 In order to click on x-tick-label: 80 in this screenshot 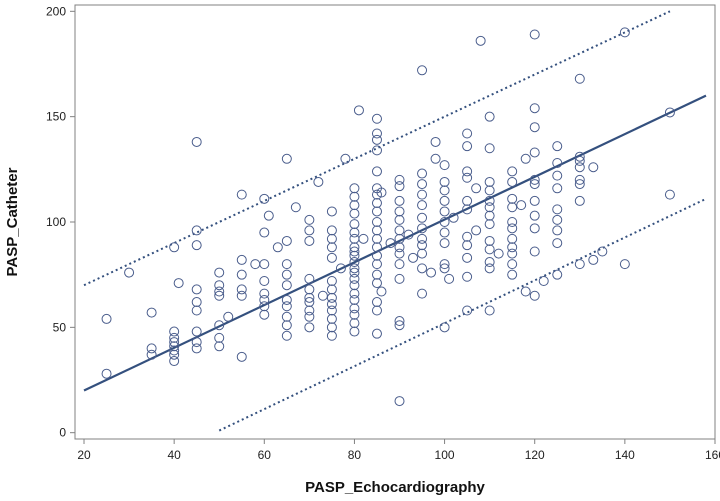, I will do `click(355, 455)`.